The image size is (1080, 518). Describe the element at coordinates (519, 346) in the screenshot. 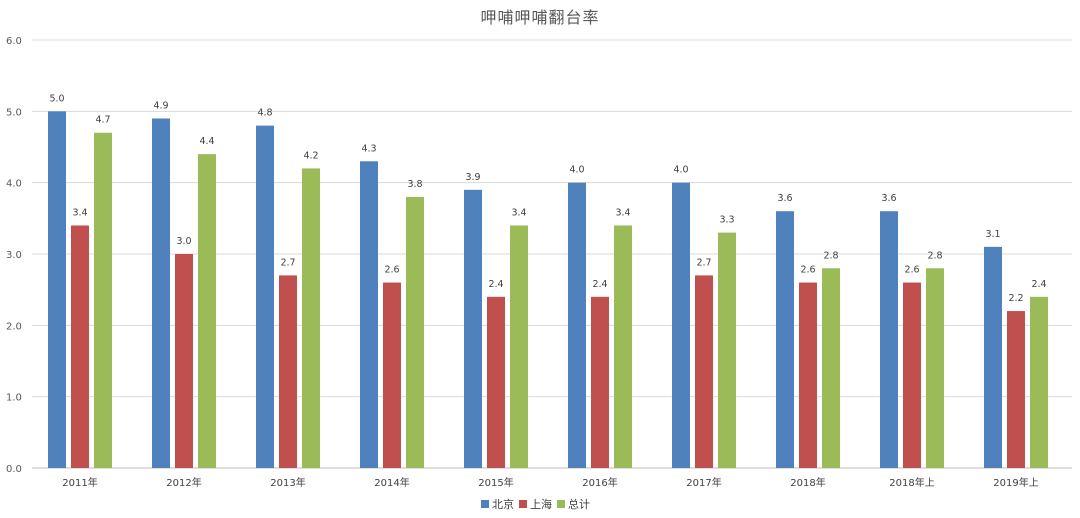

I see `bar-总计-2015年` at that location.